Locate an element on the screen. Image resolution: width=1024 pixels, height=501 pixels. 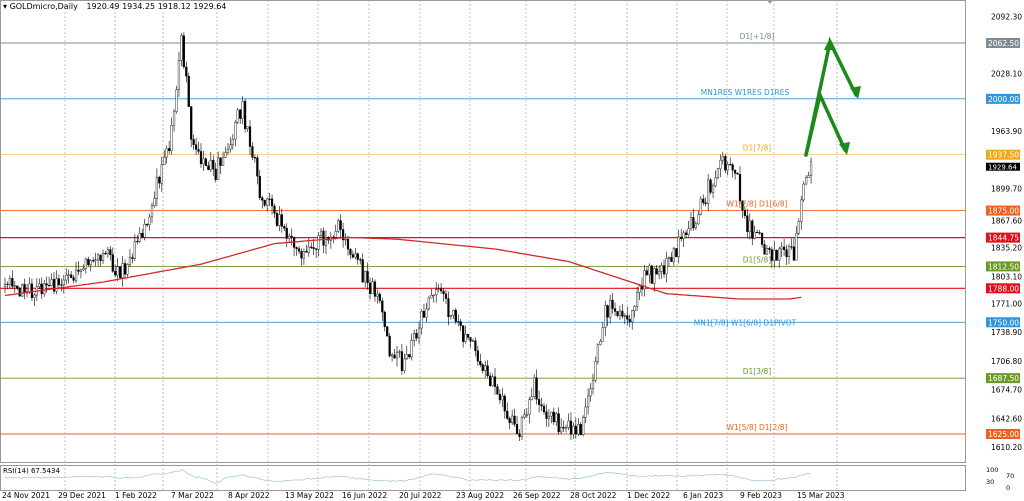
x-tick-label: 1 Feb 2022 is located at coordinates (136, 495).